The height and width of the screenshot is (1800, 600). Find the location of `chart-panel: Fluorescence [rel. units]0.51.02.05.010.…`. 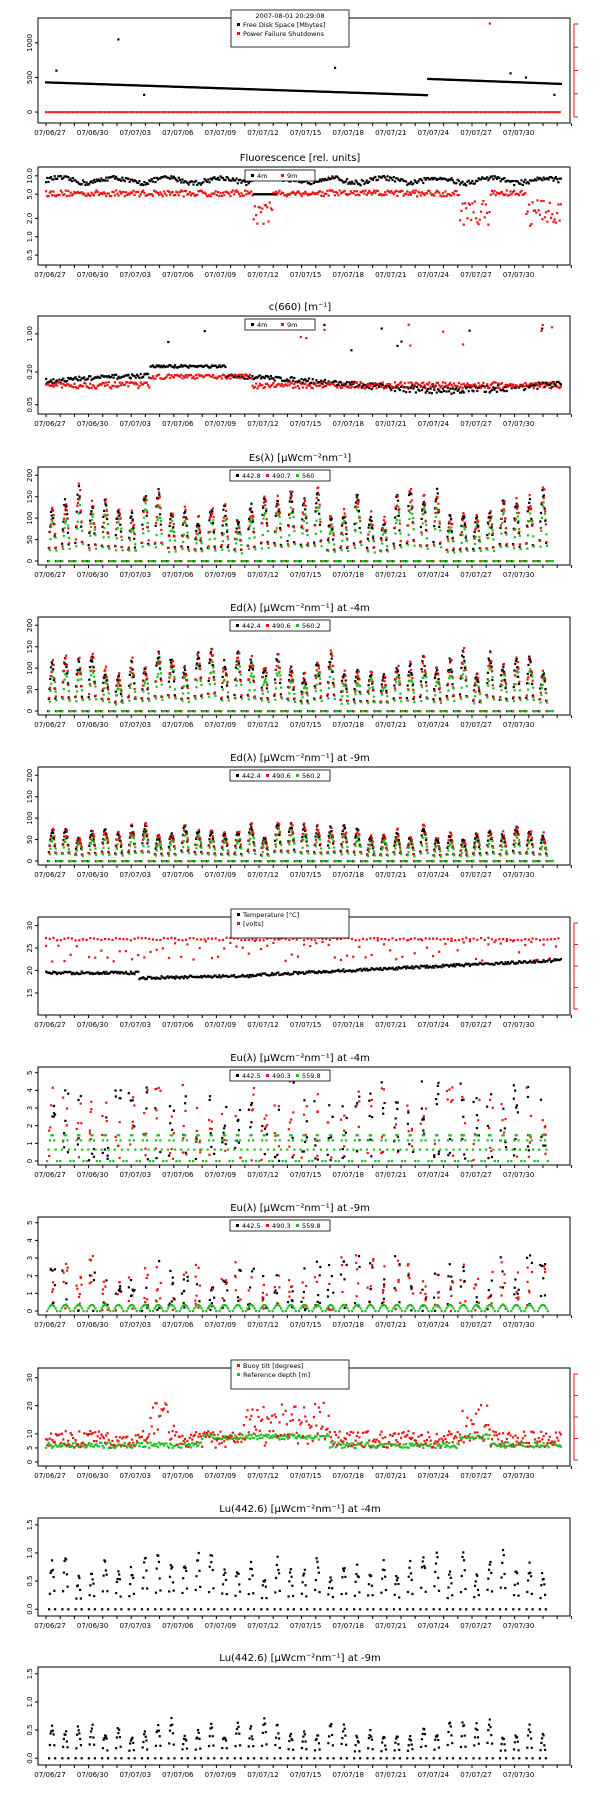

chart-panel: Fluorescence [rel. units]0.51.02.05.010.… is located at coordinates (299, 216).